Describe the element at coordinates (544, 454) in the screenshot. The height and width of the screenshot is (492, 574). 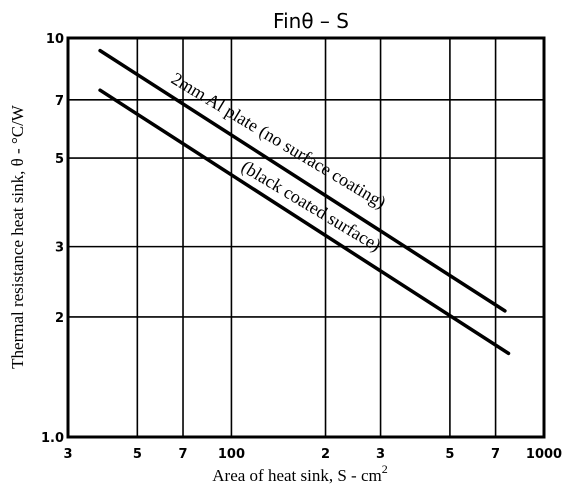
I see `x-tick-label: 1000` at that location.